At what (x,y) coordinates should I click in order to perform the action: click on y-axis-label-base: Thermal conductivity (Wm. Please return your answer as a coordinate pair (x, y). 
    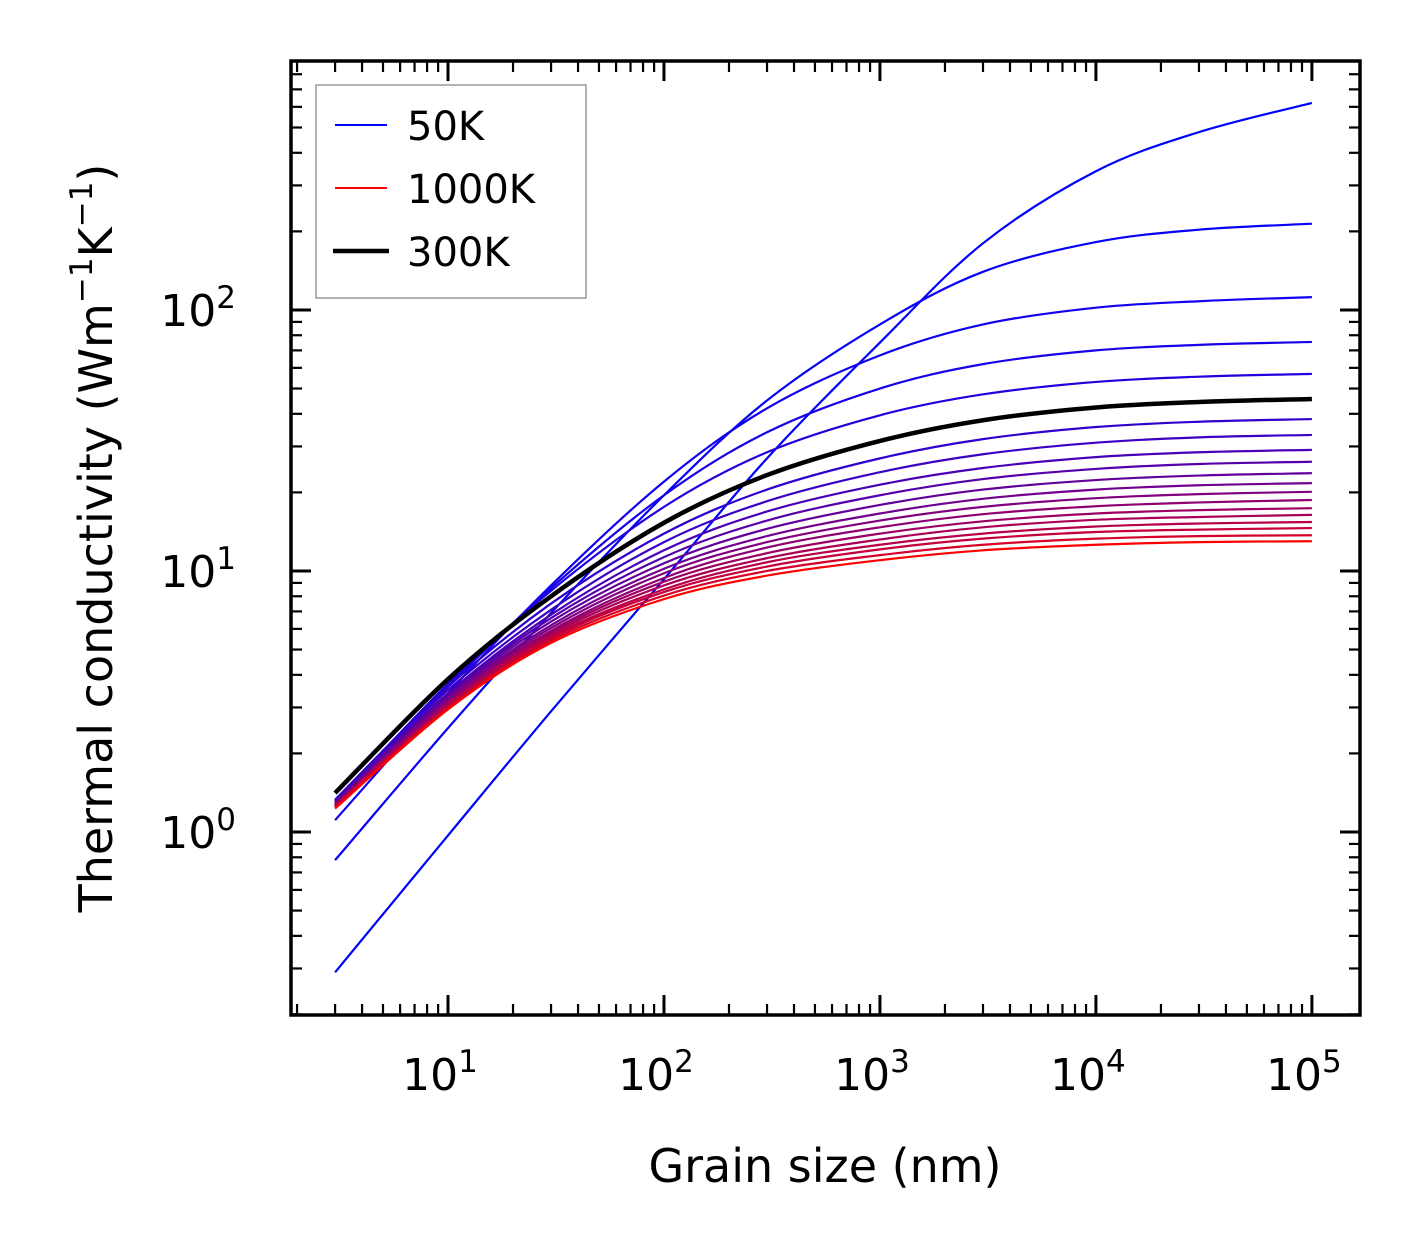
    Looking at the image, I should click on (96, 608).